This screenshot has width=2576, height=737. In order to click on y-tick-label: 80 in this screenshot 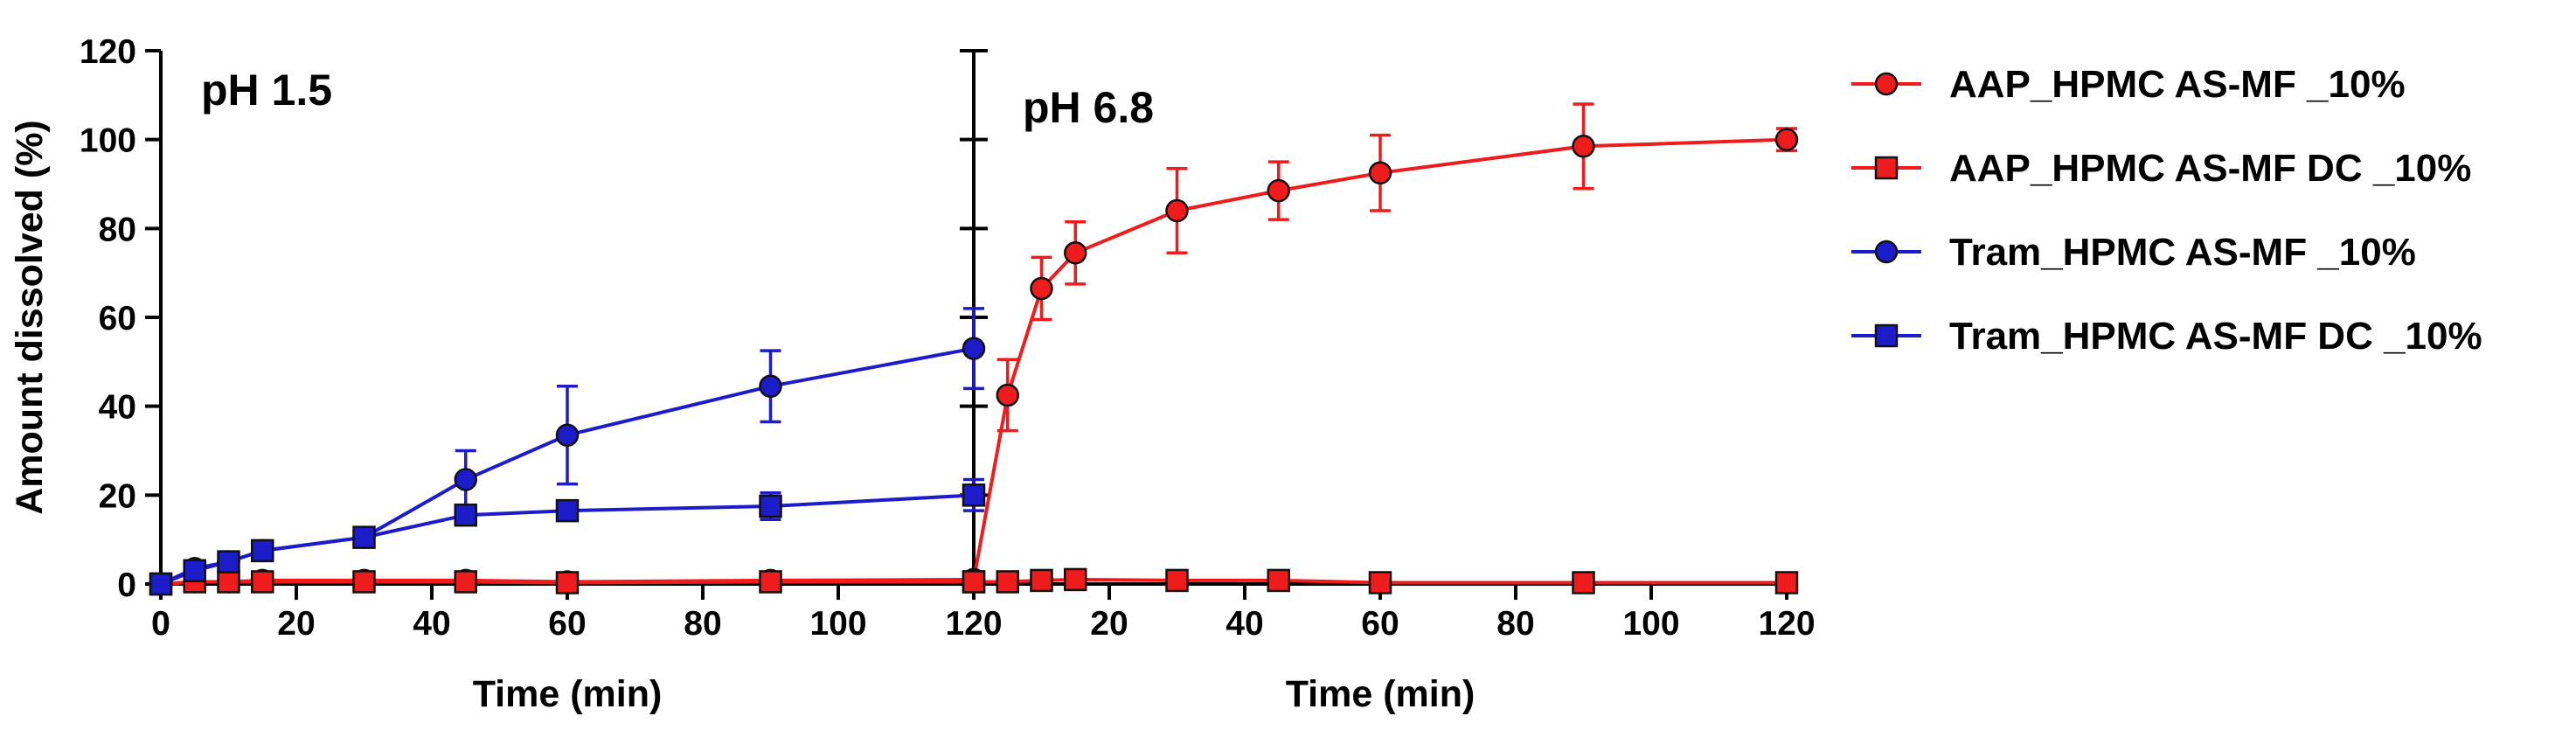, I will do `click(118, 229)`.